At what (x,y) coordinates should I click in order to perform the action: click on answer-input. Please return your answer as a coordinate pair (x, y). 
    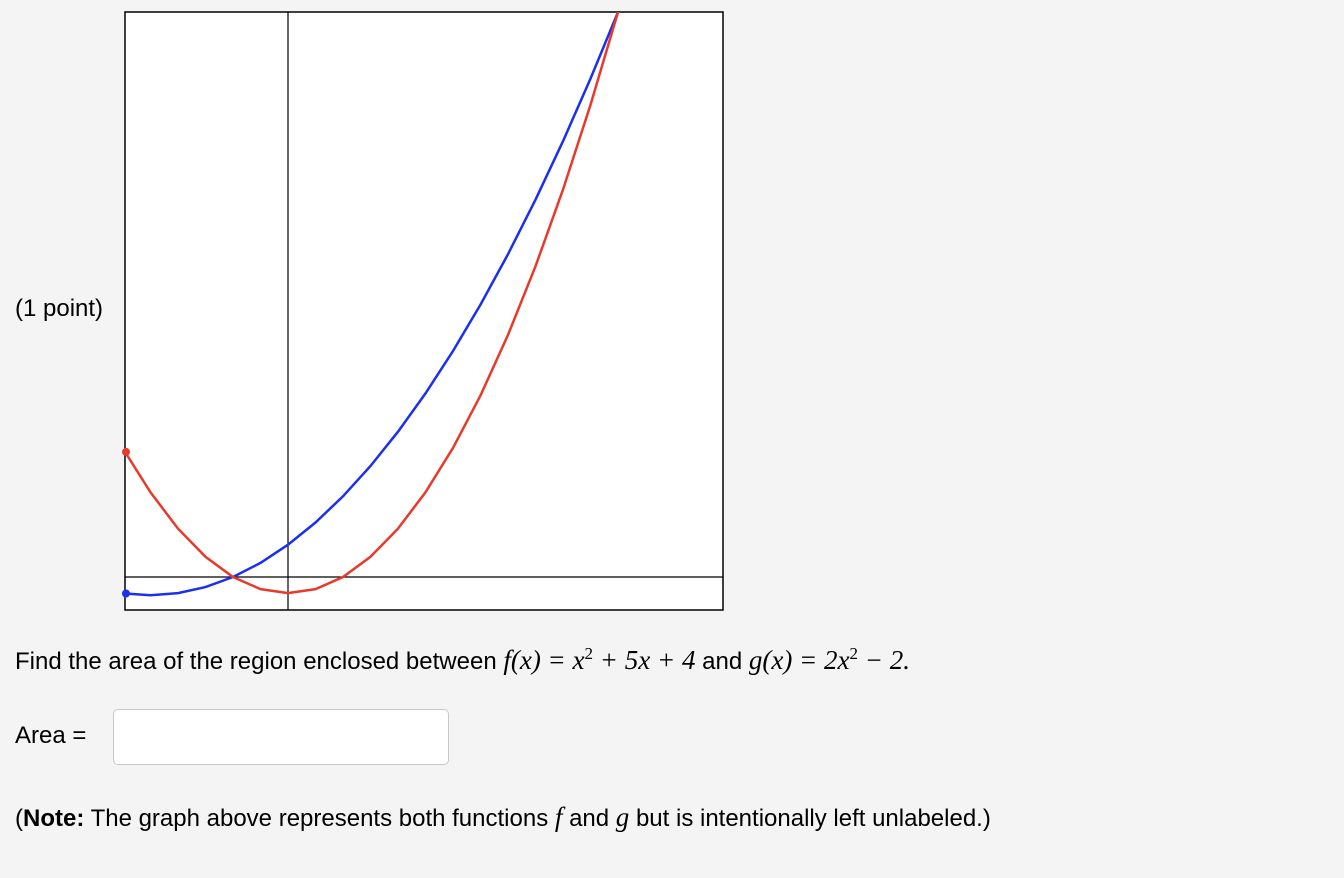
    Looking at the image, I should click on (281, 737).